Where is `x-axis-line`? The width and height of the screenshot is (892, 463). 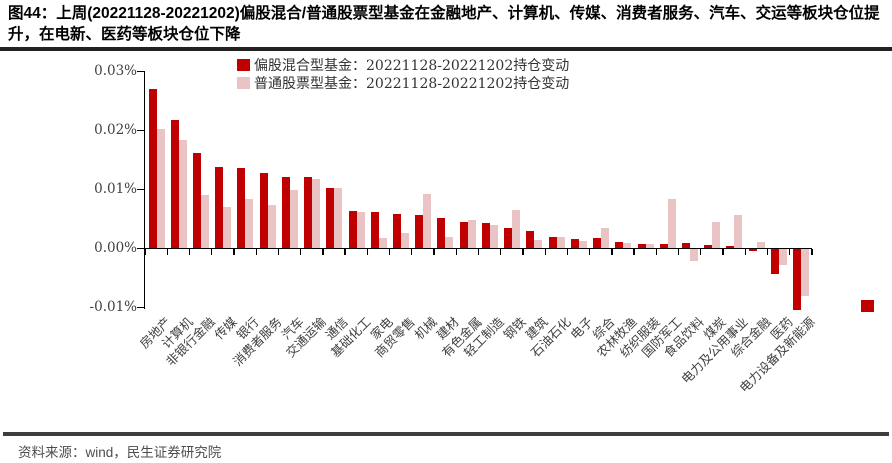 x-axis-line is located at coordinates (477, 248).